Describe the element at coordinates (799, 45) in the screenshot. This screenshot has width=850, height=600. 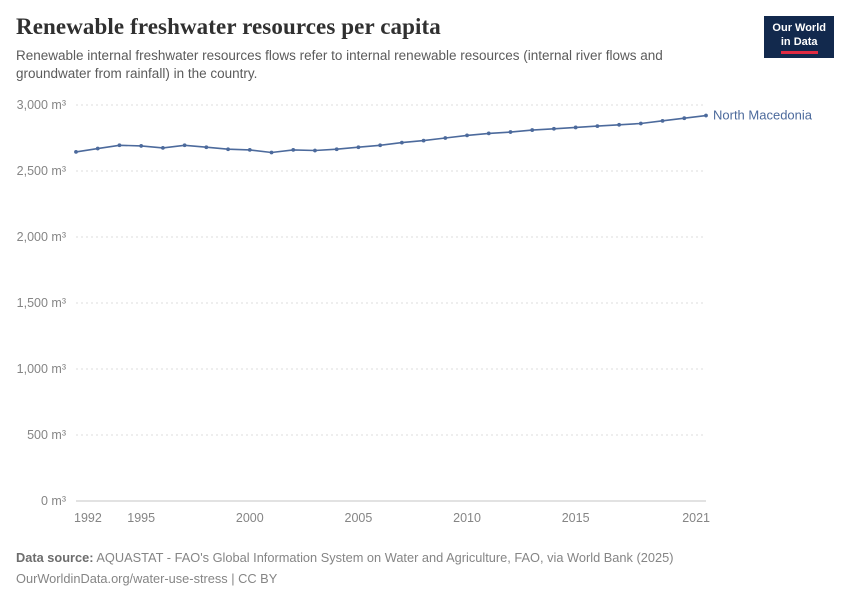
I see `owid-logo-line2: in Data` at that location.